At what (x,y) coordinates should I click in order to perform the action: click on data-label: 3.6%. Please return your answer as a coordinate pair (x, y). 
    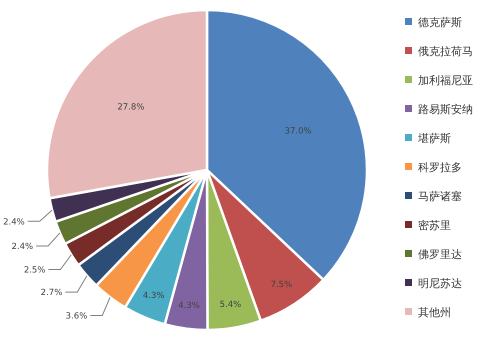
    Looking at the image, I should click on (77, 316).